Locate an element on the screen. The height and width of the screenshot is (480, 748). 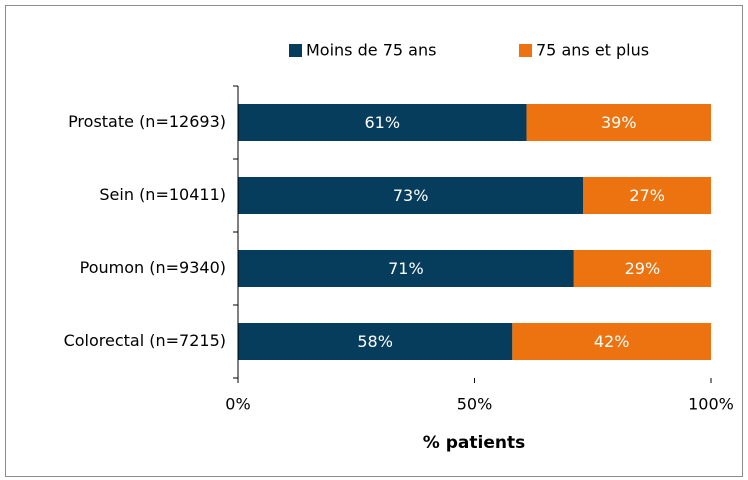
y-tick-label: Prostate (n=12693) is located at coordinates (147, 121).